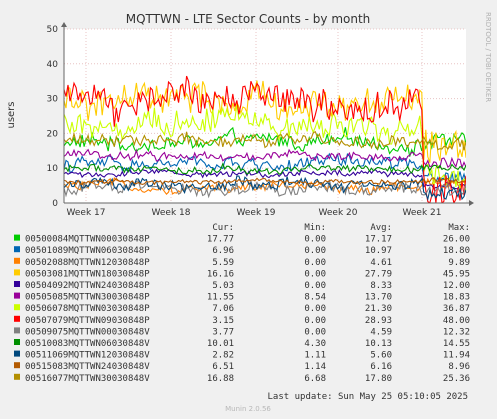 This screenshot has width=497, height=419. What do you see at coordinates (456, 240) in the screenshot?
I see `legend-max-value: 26.00` at bounding box center [456, 240].